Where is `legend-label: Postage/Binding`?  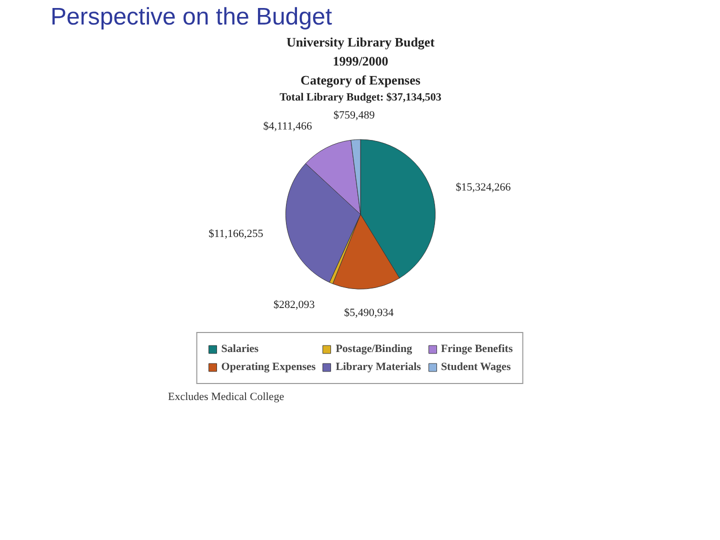
legend-label: Postage/Binding is located at coordinates (374, 349).